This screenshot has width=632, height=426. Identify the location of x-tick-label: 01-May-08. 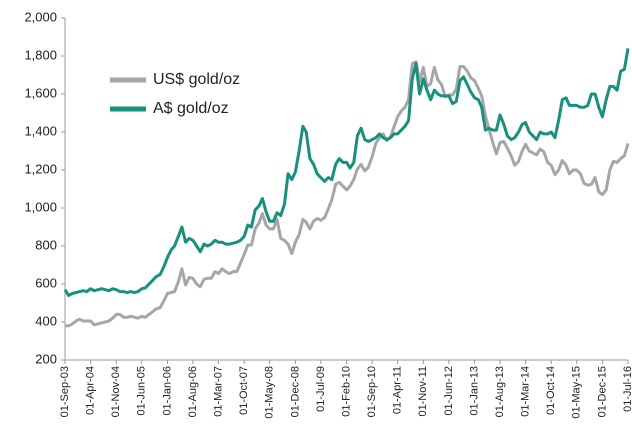
(270, 392).